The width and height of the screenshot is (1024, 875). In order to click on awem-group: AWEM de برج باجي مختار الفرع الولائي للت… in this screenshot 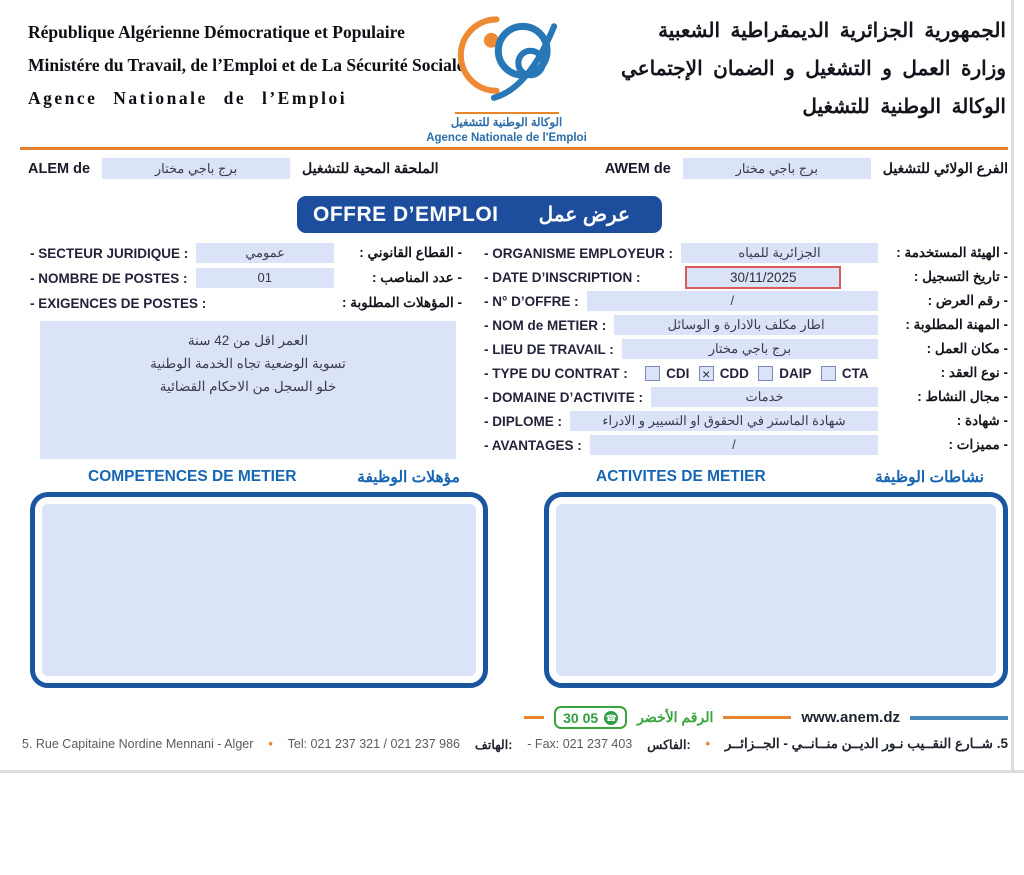, I will do `click(806, 168)`.